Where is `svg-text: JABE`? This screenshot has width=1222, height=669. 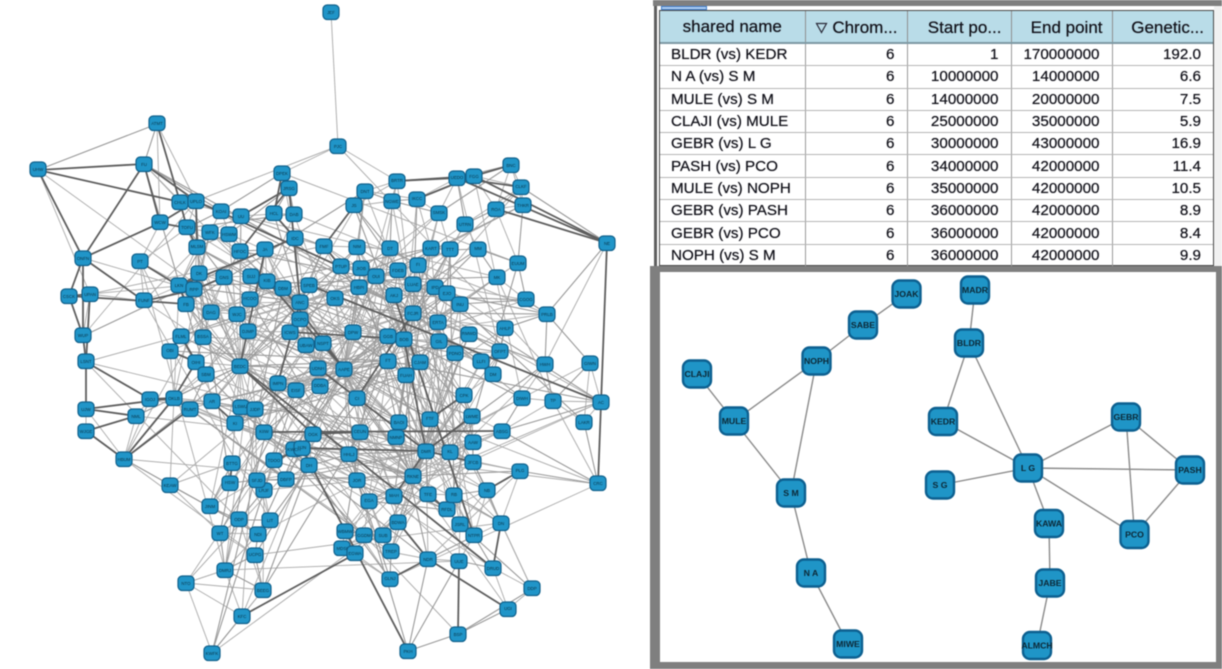 svg-text: JABE is located at coordinates (1049, 583).